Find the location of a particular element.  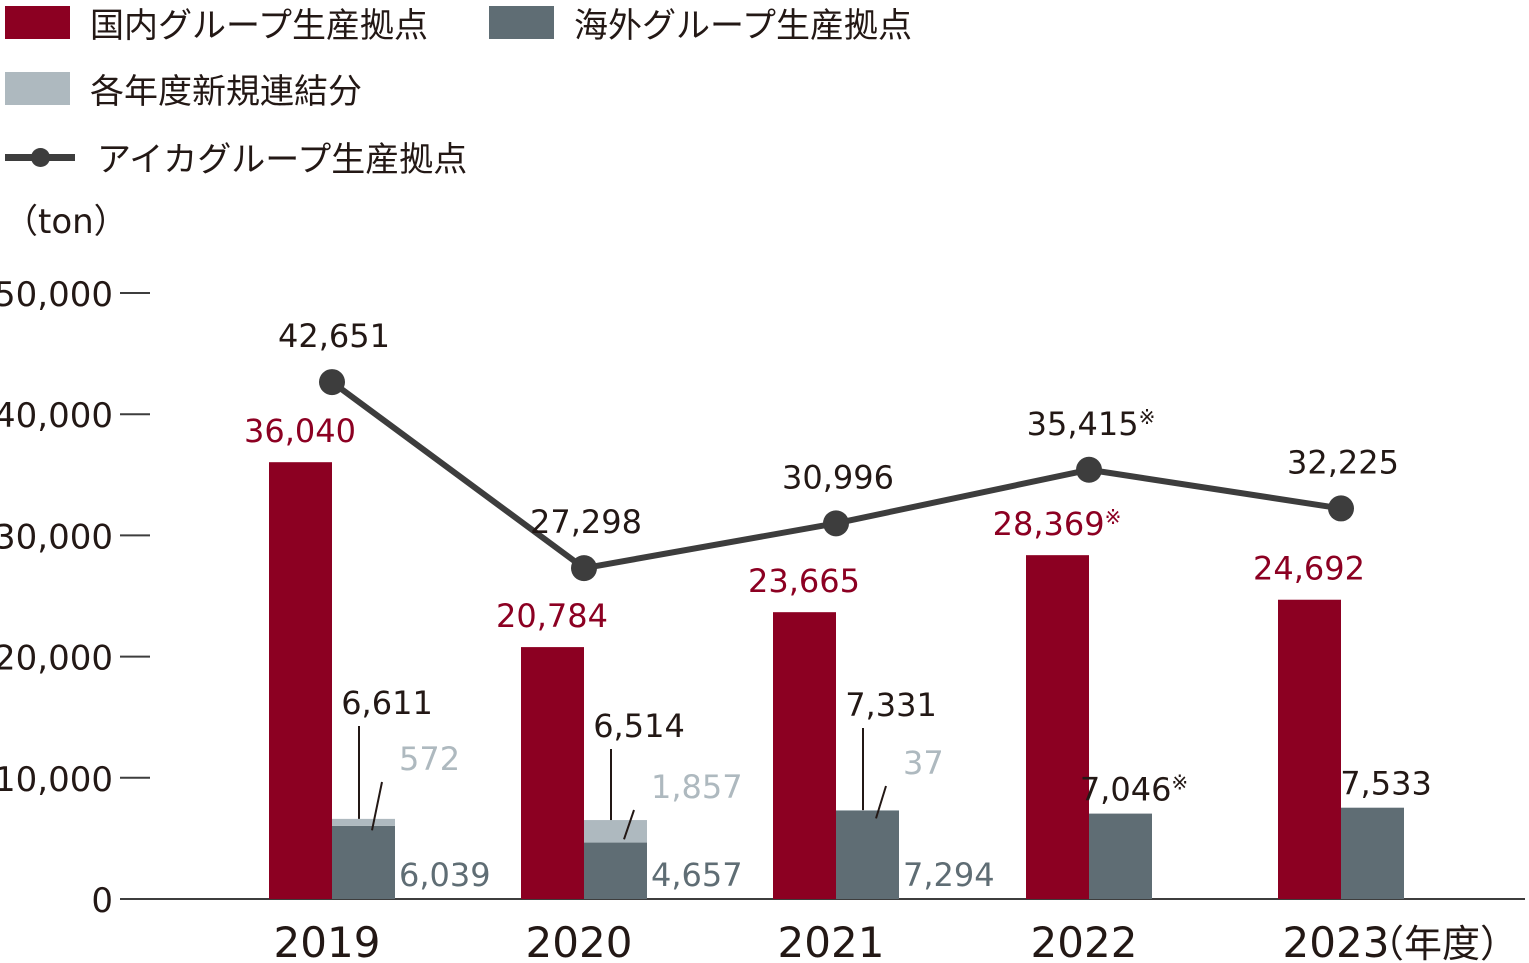

data-label-new: 37 is located at coordinates (923, 763).